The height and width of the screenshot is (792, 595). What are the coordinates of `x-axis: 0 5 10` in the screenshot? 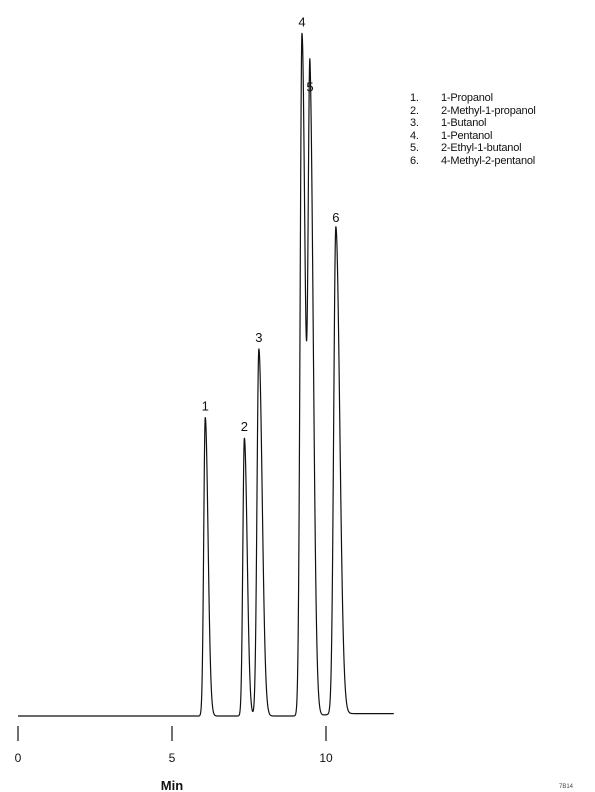 It's located at (174, 745).